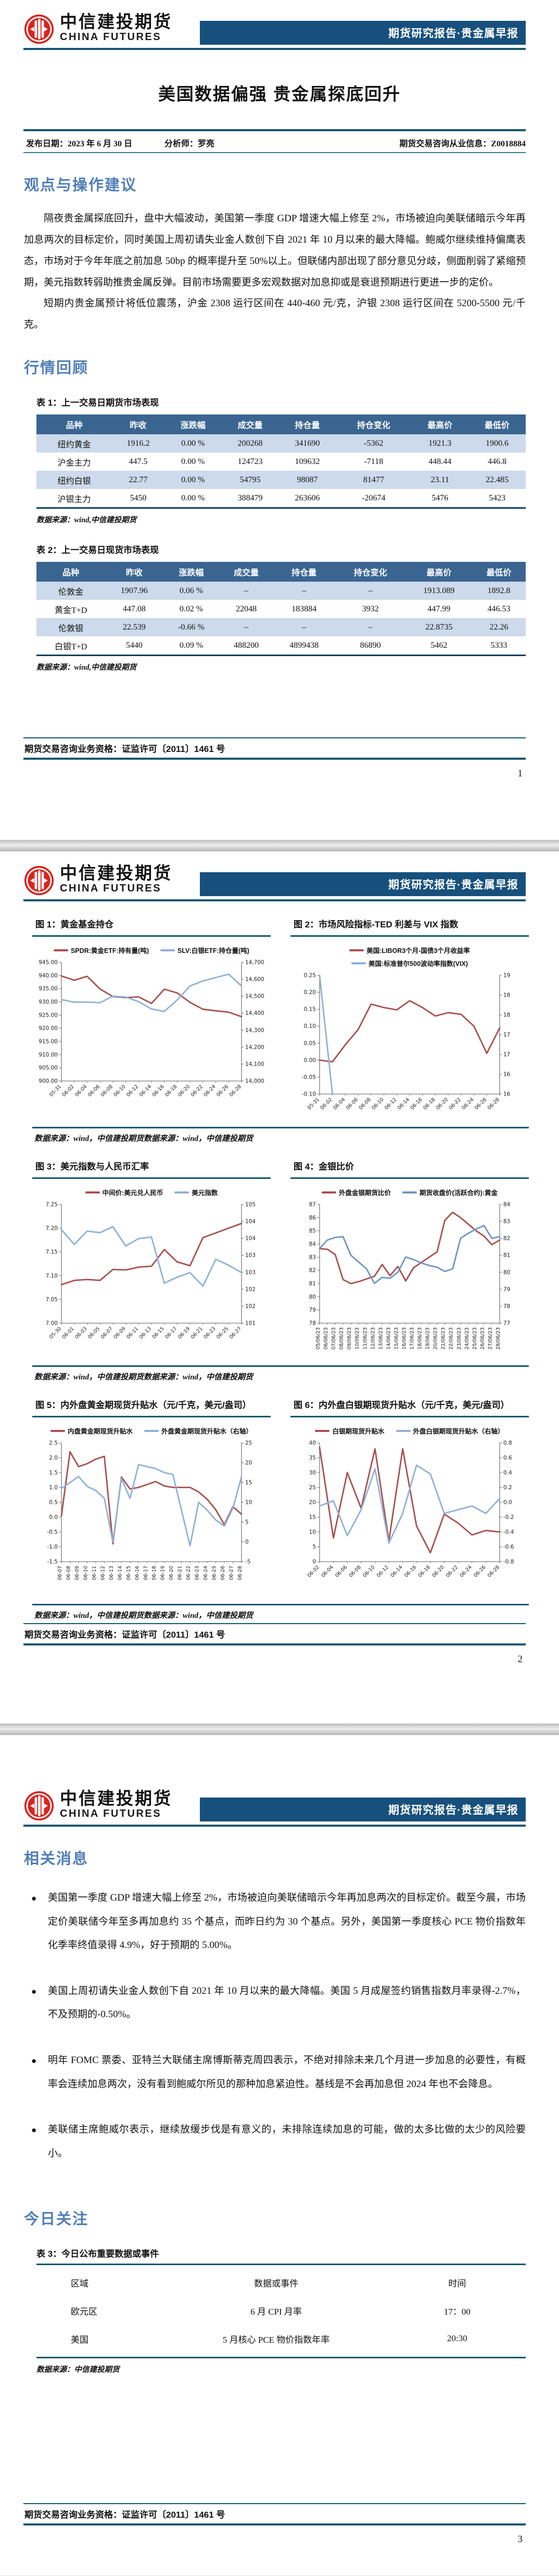  Describe the element at coordinates (251, 1205) in the screenshot. I see `svg-text: 105` at that location.